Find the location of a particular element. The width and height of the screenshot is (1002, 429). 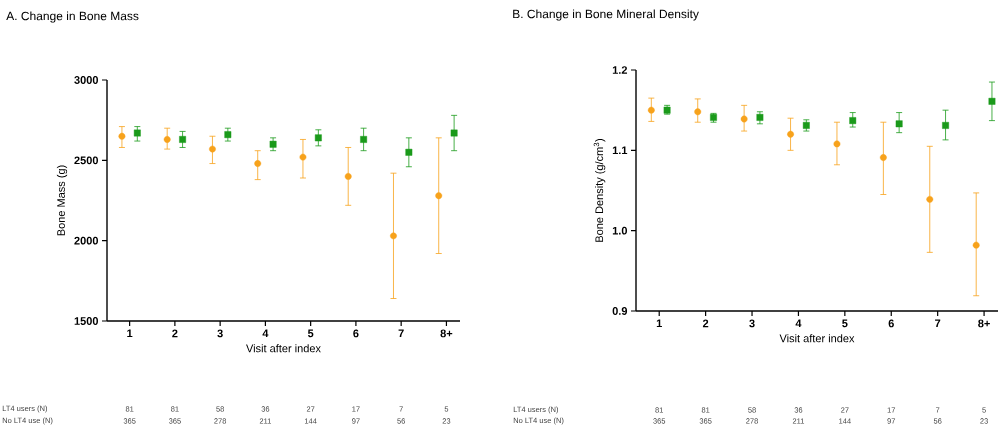

chart-title: A. Change in Bone Mass is located at coordinates (72, 17).